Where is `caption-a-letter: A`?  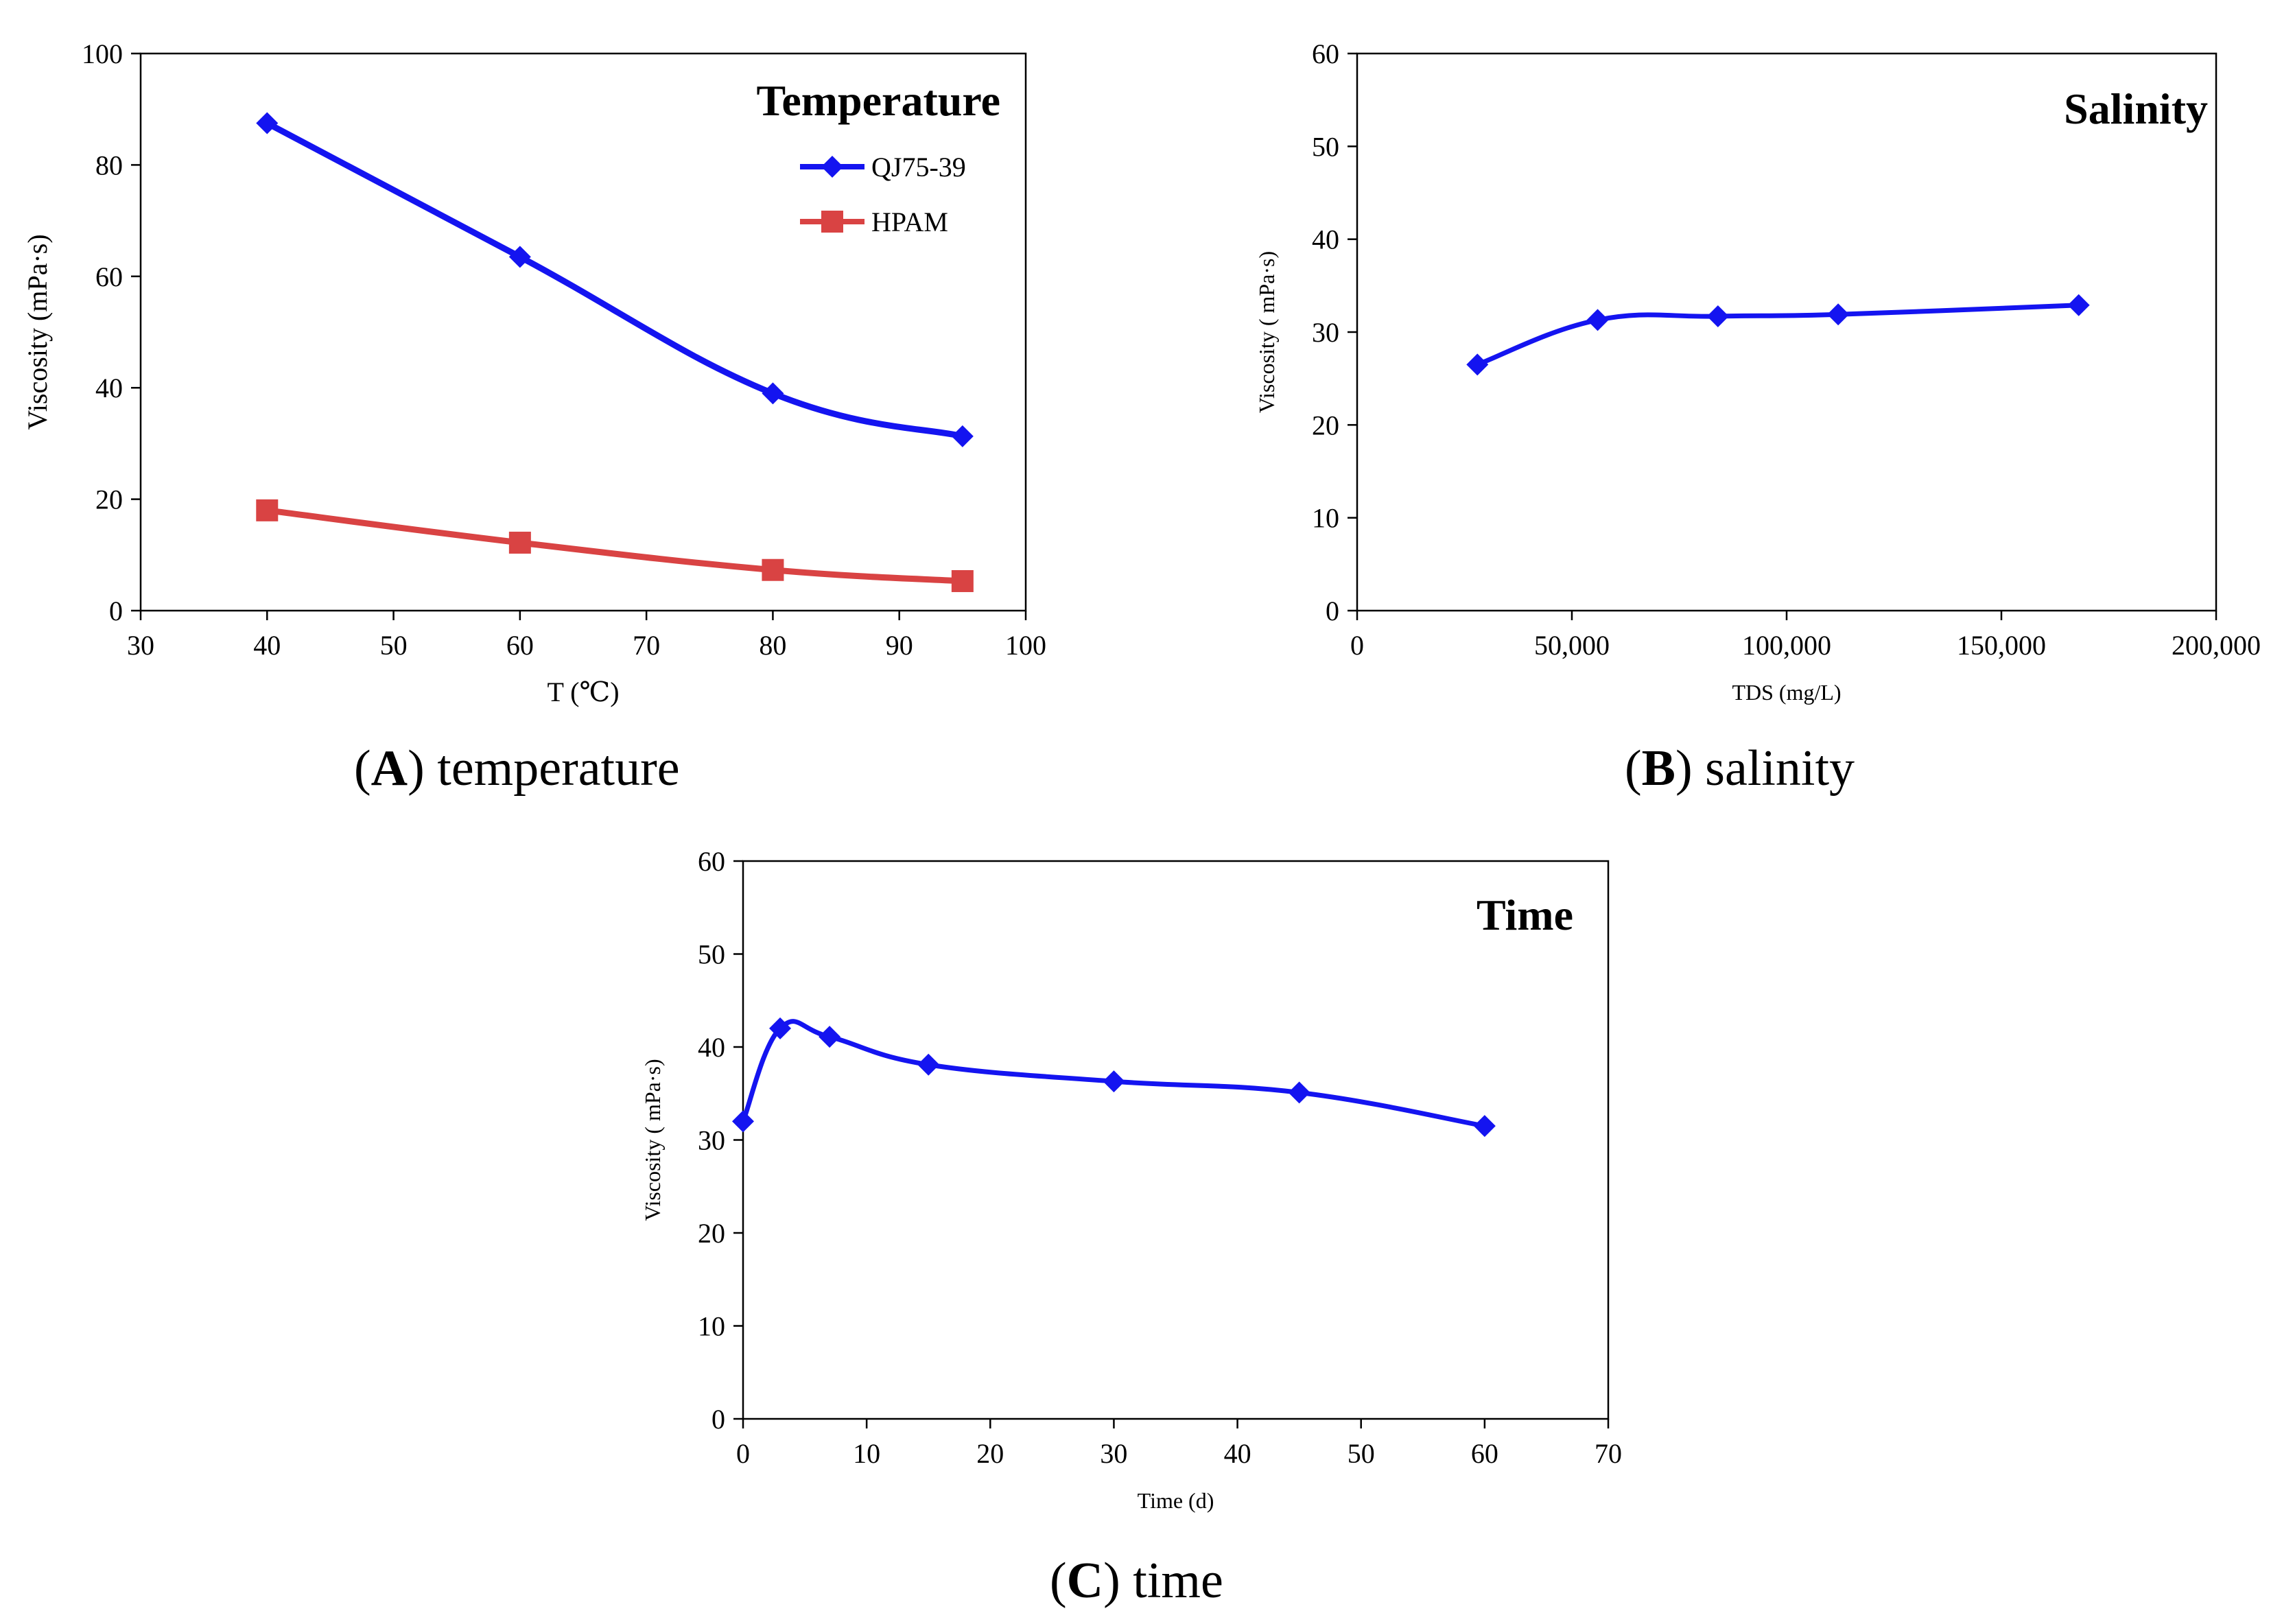 caption-a-letter: A is located at coordinates (389, 768).